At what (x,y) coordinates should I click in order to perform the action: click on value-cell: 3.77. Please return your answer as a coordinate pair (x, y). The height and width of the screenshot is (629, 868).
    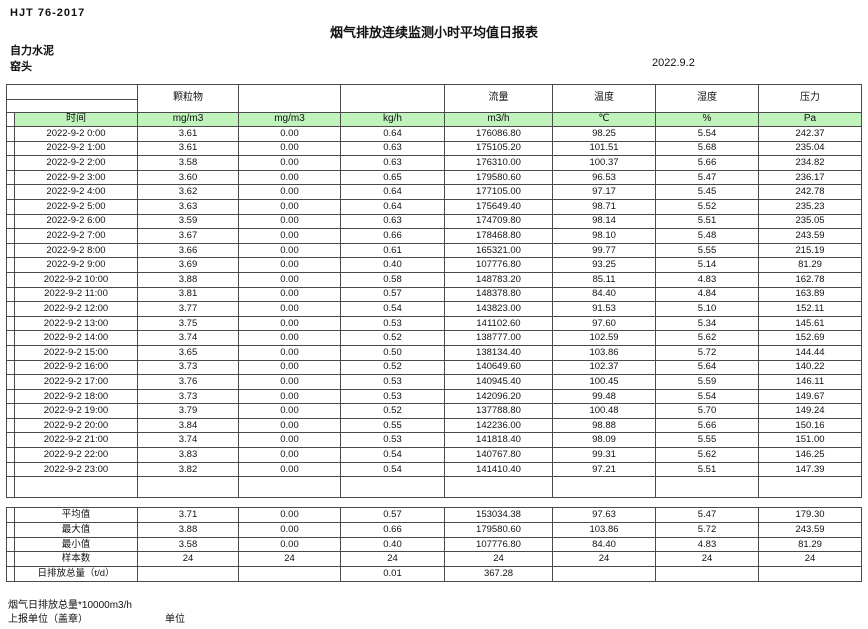
    Looking at the image, I should click on (188, 309).